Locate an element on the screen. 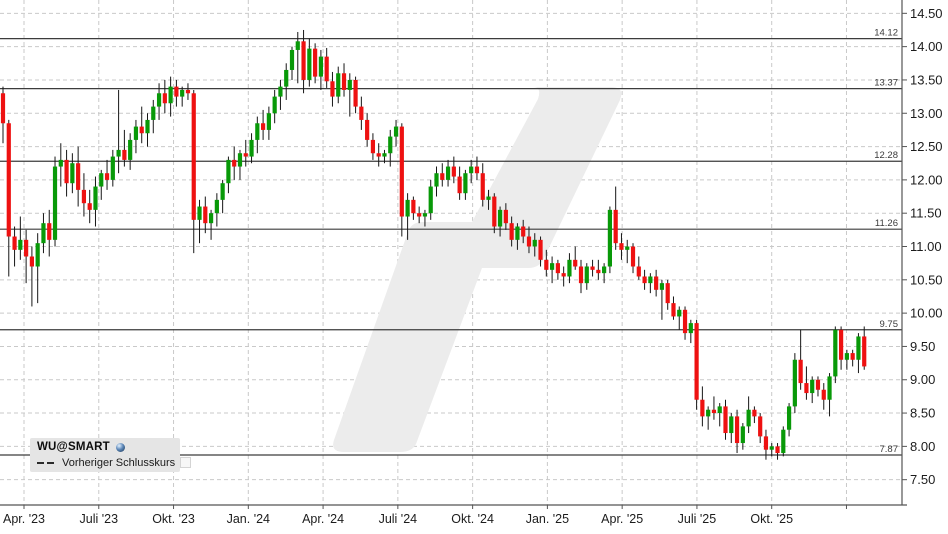 The image size is (948, 534). series-label: Vorheriger Schlusskurs is located at coordinates (119, 462).